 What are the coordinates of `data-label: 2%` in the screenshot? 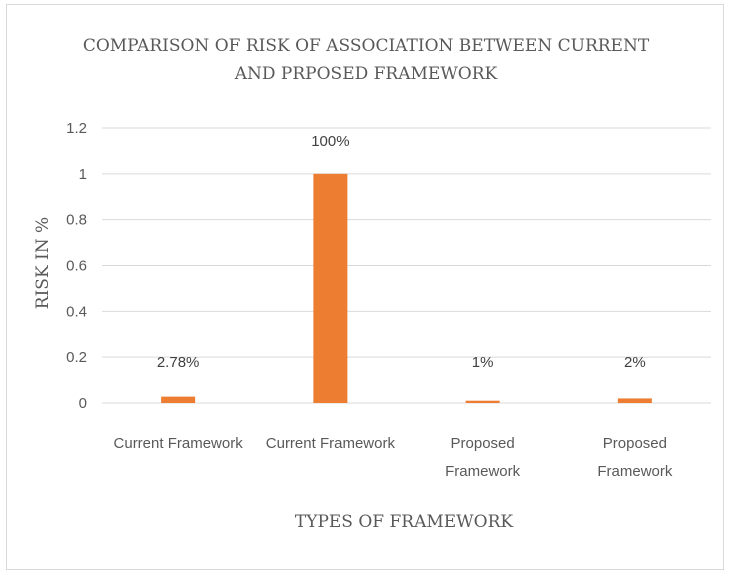 It's located at (635, 362).